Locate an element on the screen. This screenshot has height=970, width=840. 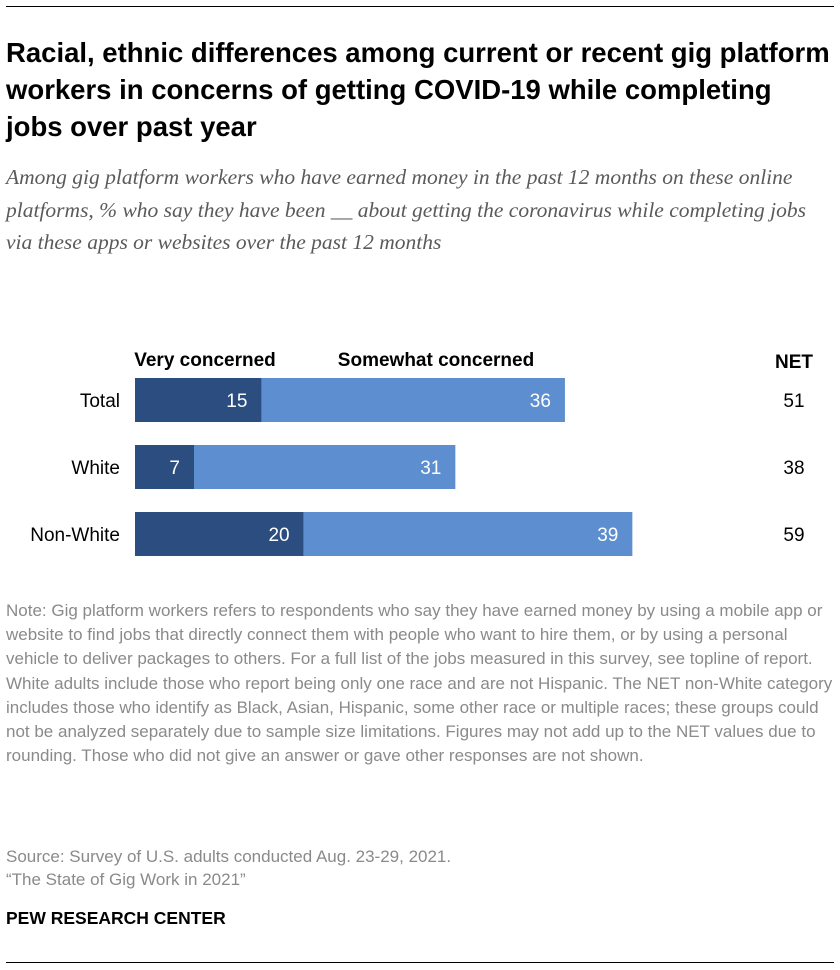
value-label-somewhat-concerned-white: 31 is located at coordinates (430, 468).